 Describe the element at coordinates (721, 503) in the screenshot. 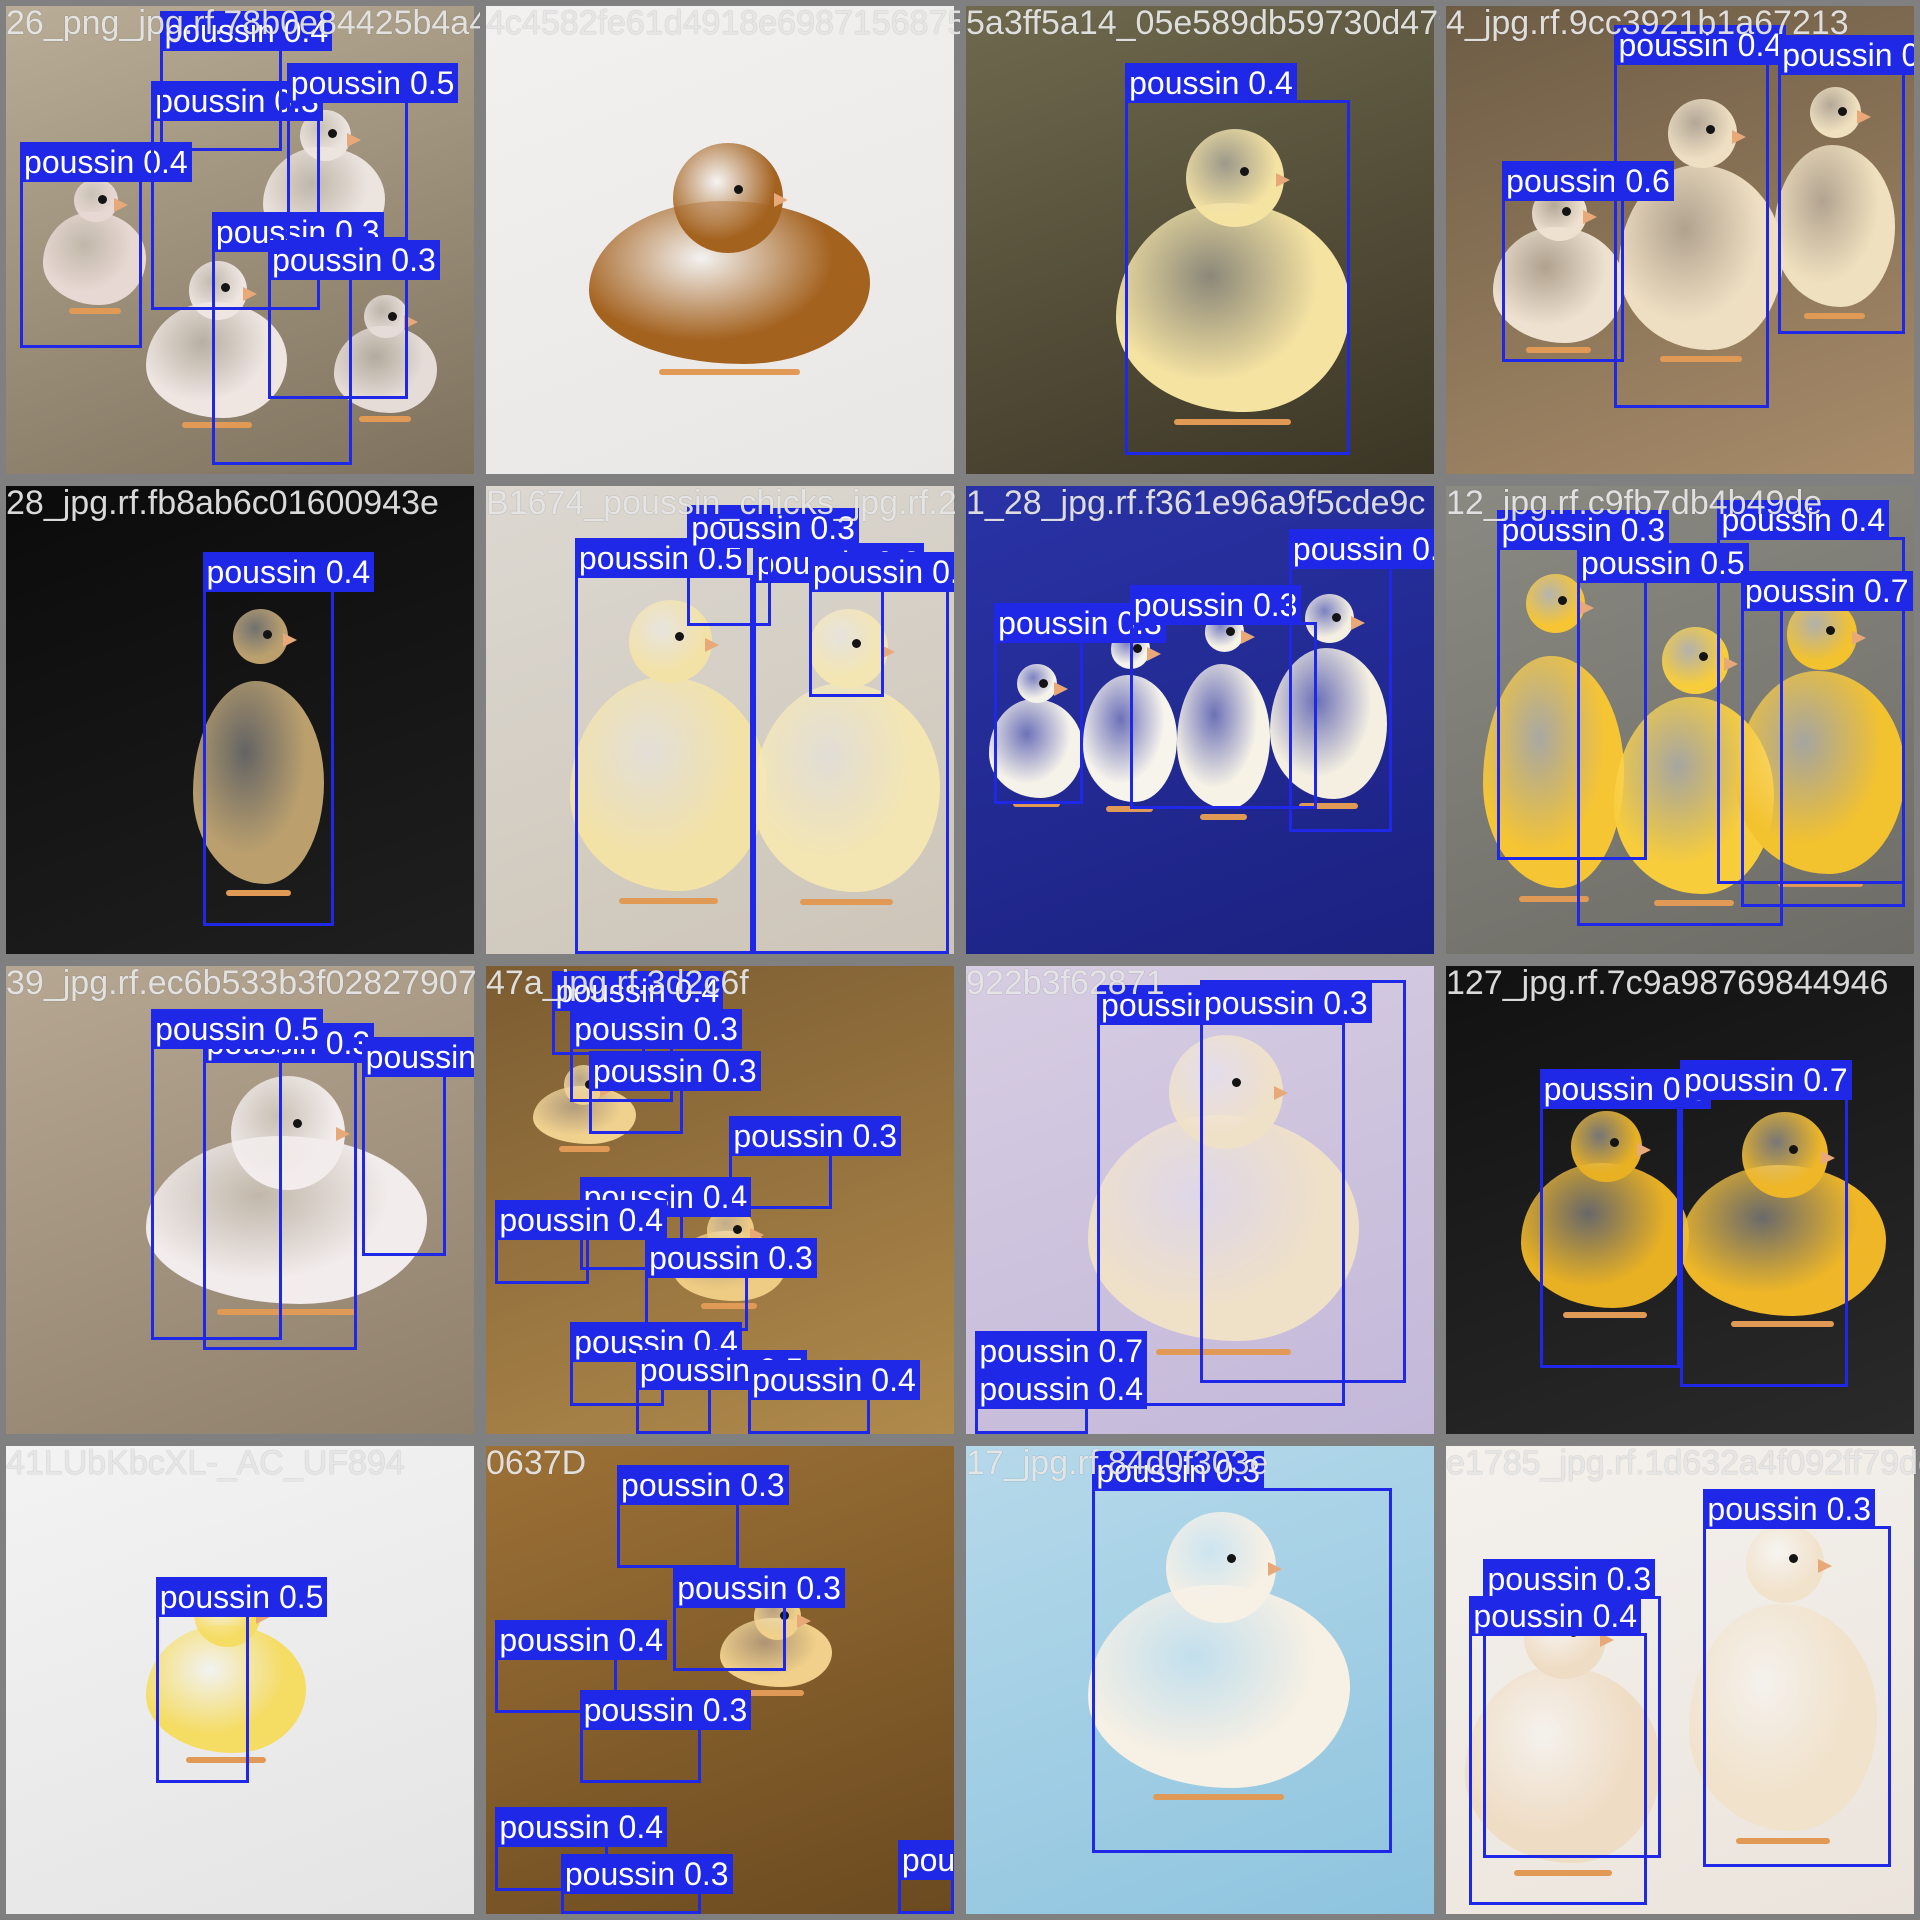

I see `image-filename: B1674_poussin_chicks_jpg.rf.2` at that location.